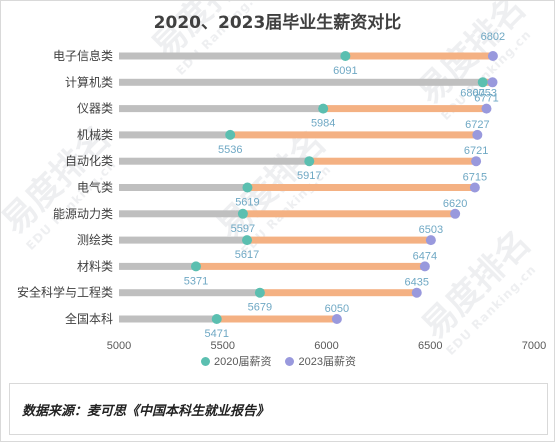 This screenshot has height=442, width=555. What do you see at coordinates (247, 203) in the screenshot?
I see `data-label-2020: 5619` at bounding box center [247, 203].